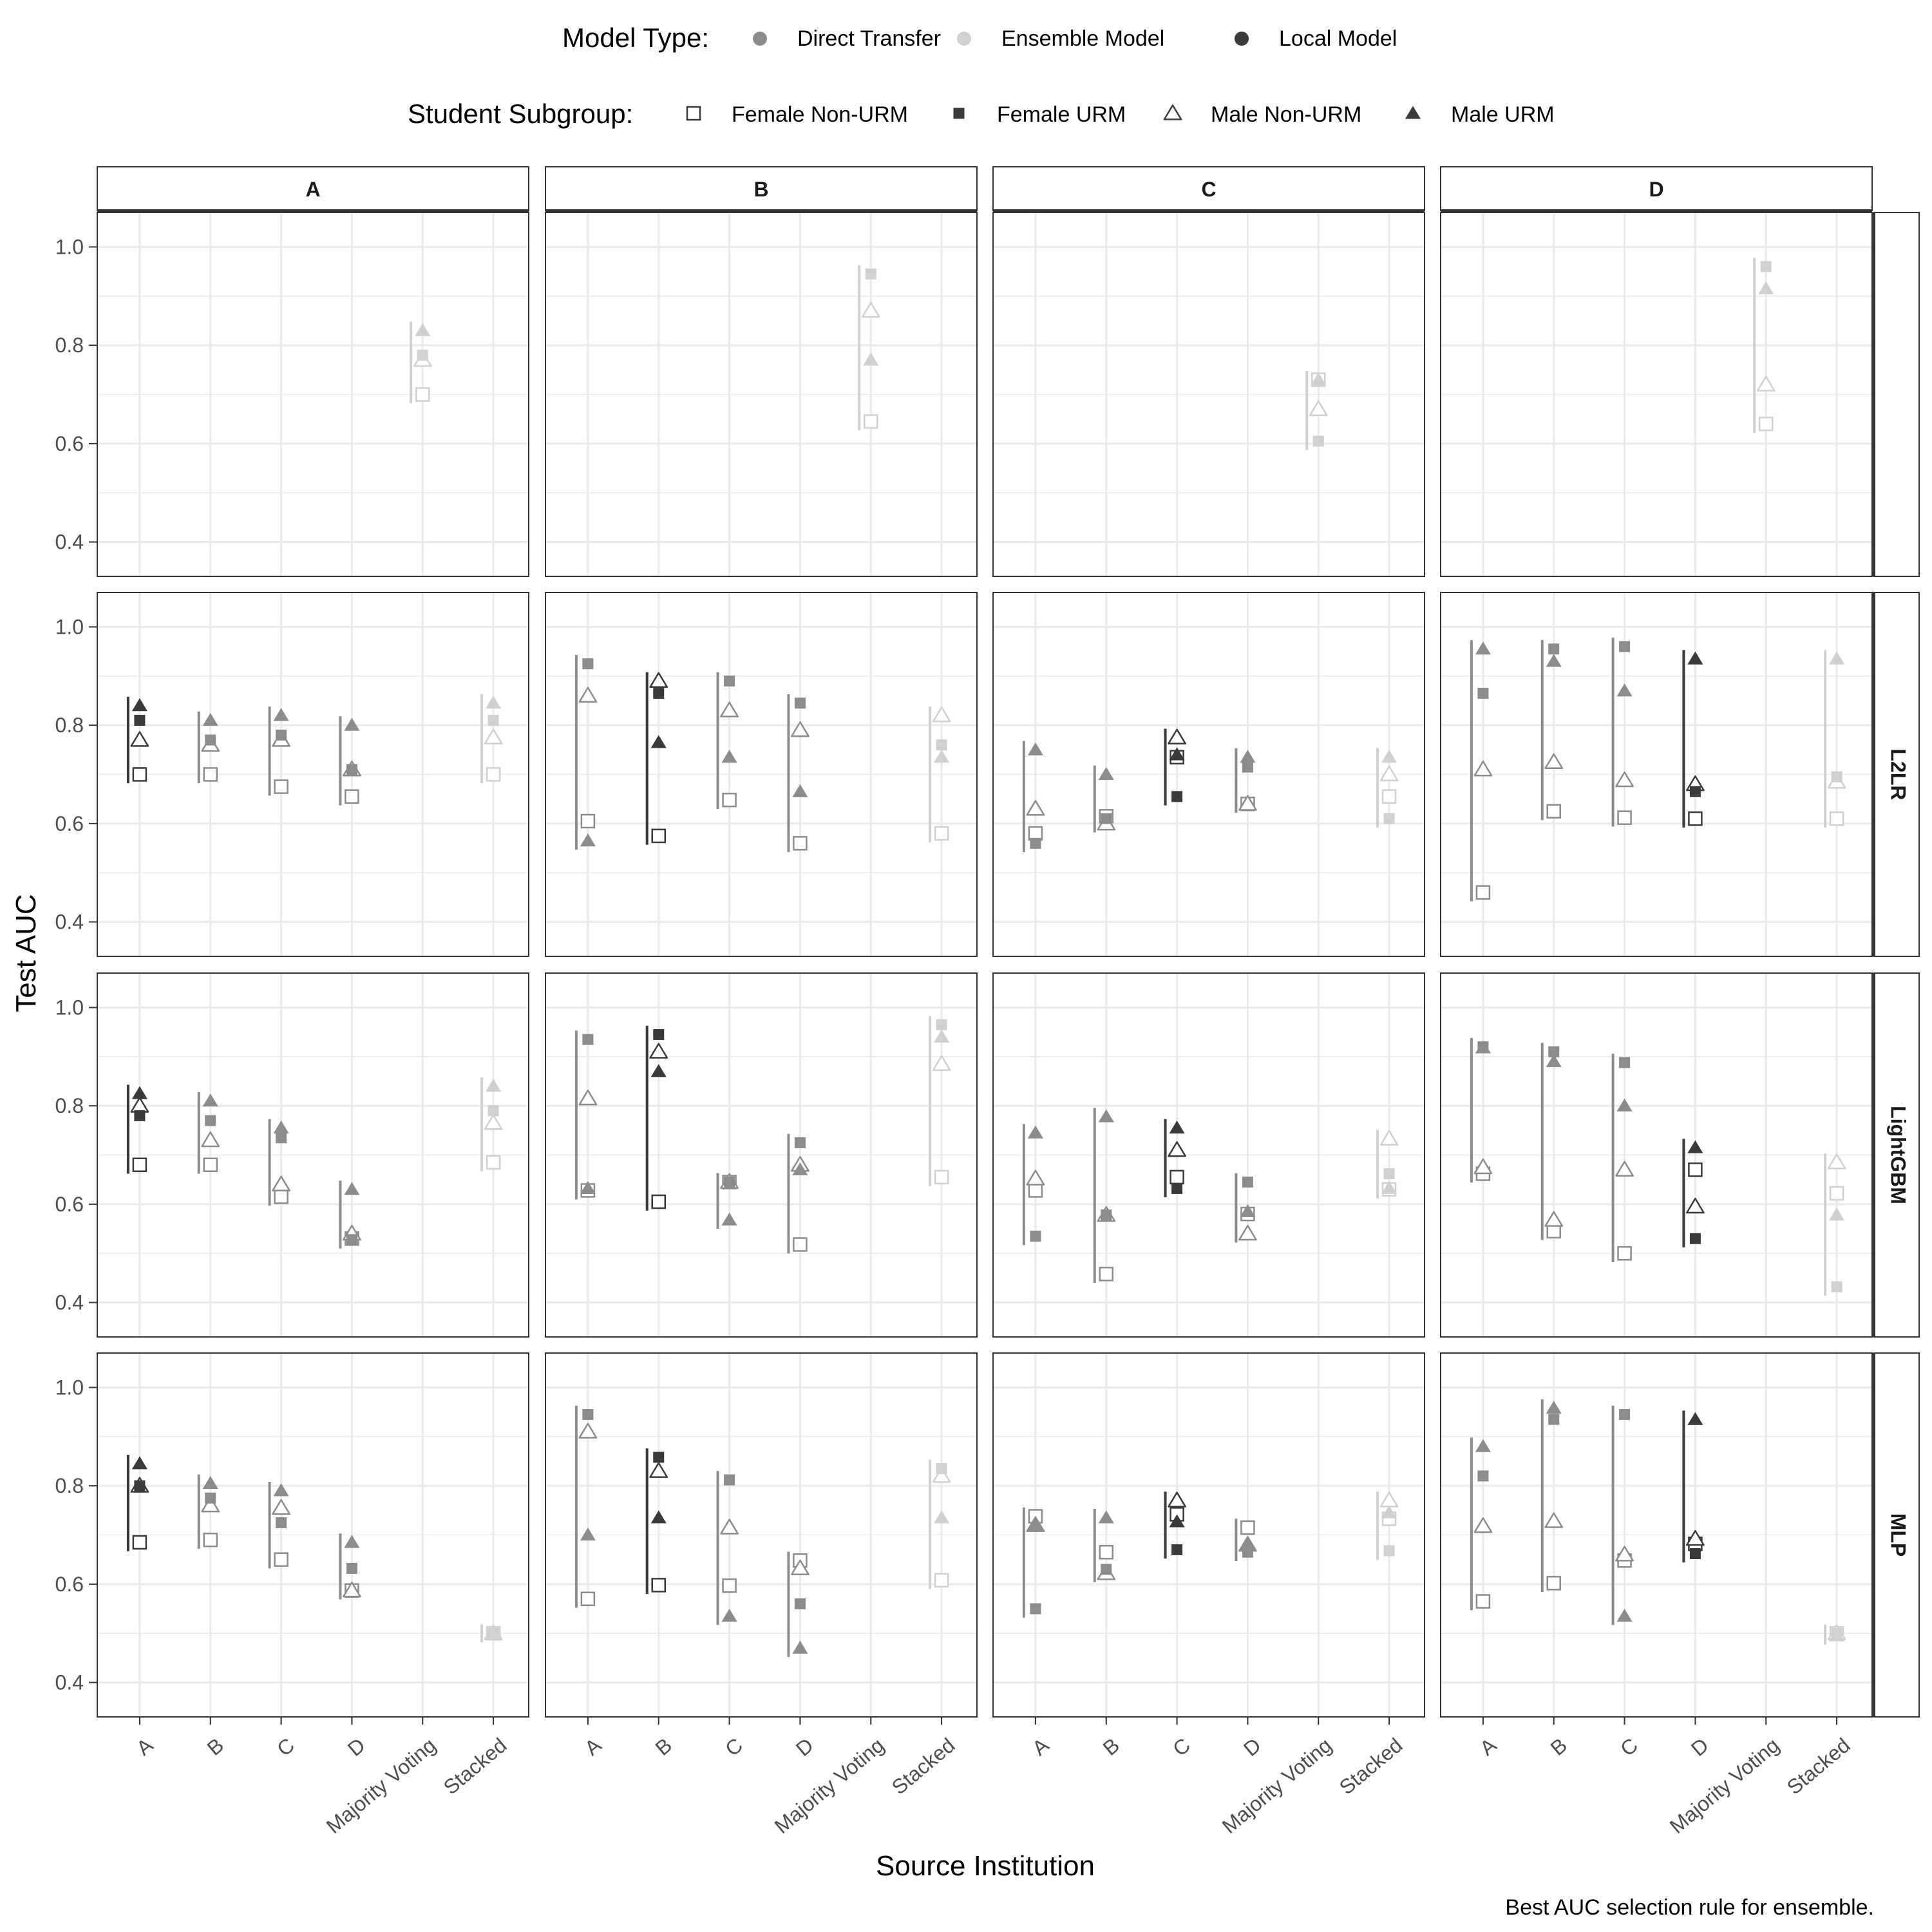 Image resolution: width=1932 pixels, height=1932 pixels. What do you see at coordinates (1898, 1155) in the screenshot?
I see `facet-row-label: LightGBM` at bounding box center [1898, 1155].